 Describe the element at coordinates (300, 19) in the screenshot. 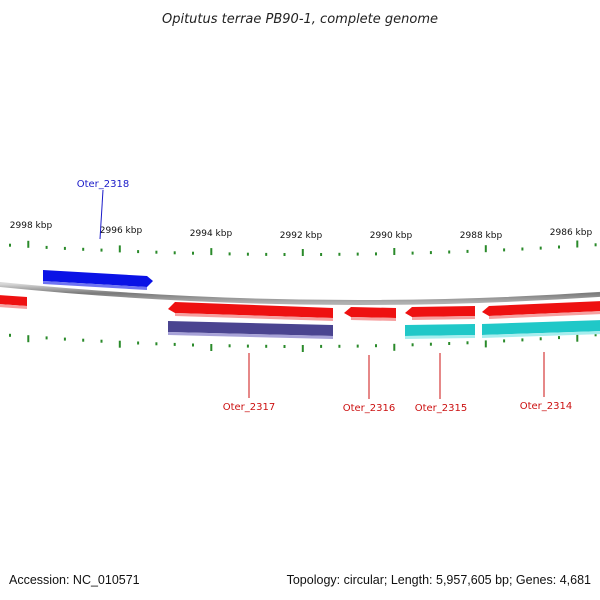

I see `map-title: Opitutus terrae PB90-1, complete genome` at that location.